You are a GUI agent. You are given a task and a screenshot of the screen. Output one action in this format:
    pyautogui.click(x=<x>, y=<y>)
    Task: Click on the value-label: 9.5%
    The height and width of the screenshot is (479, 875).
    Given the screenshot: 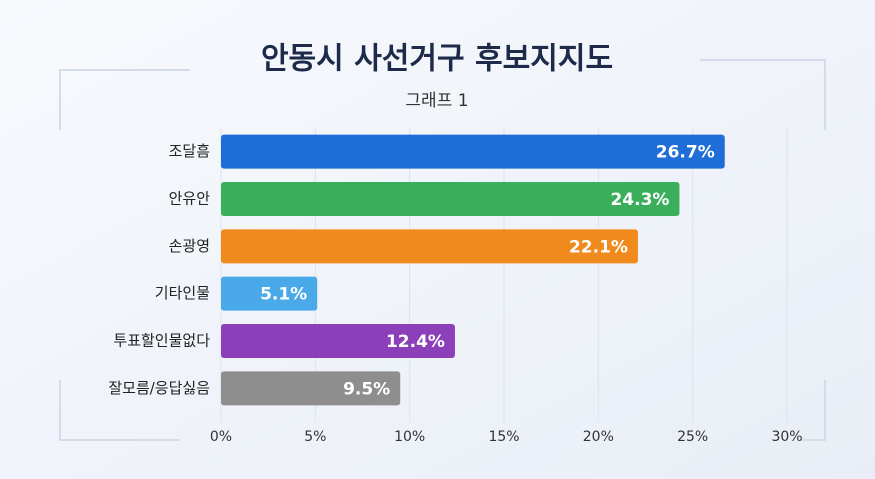 What is the action you would take?
    pyautogui.click(x=366, y=389)
    